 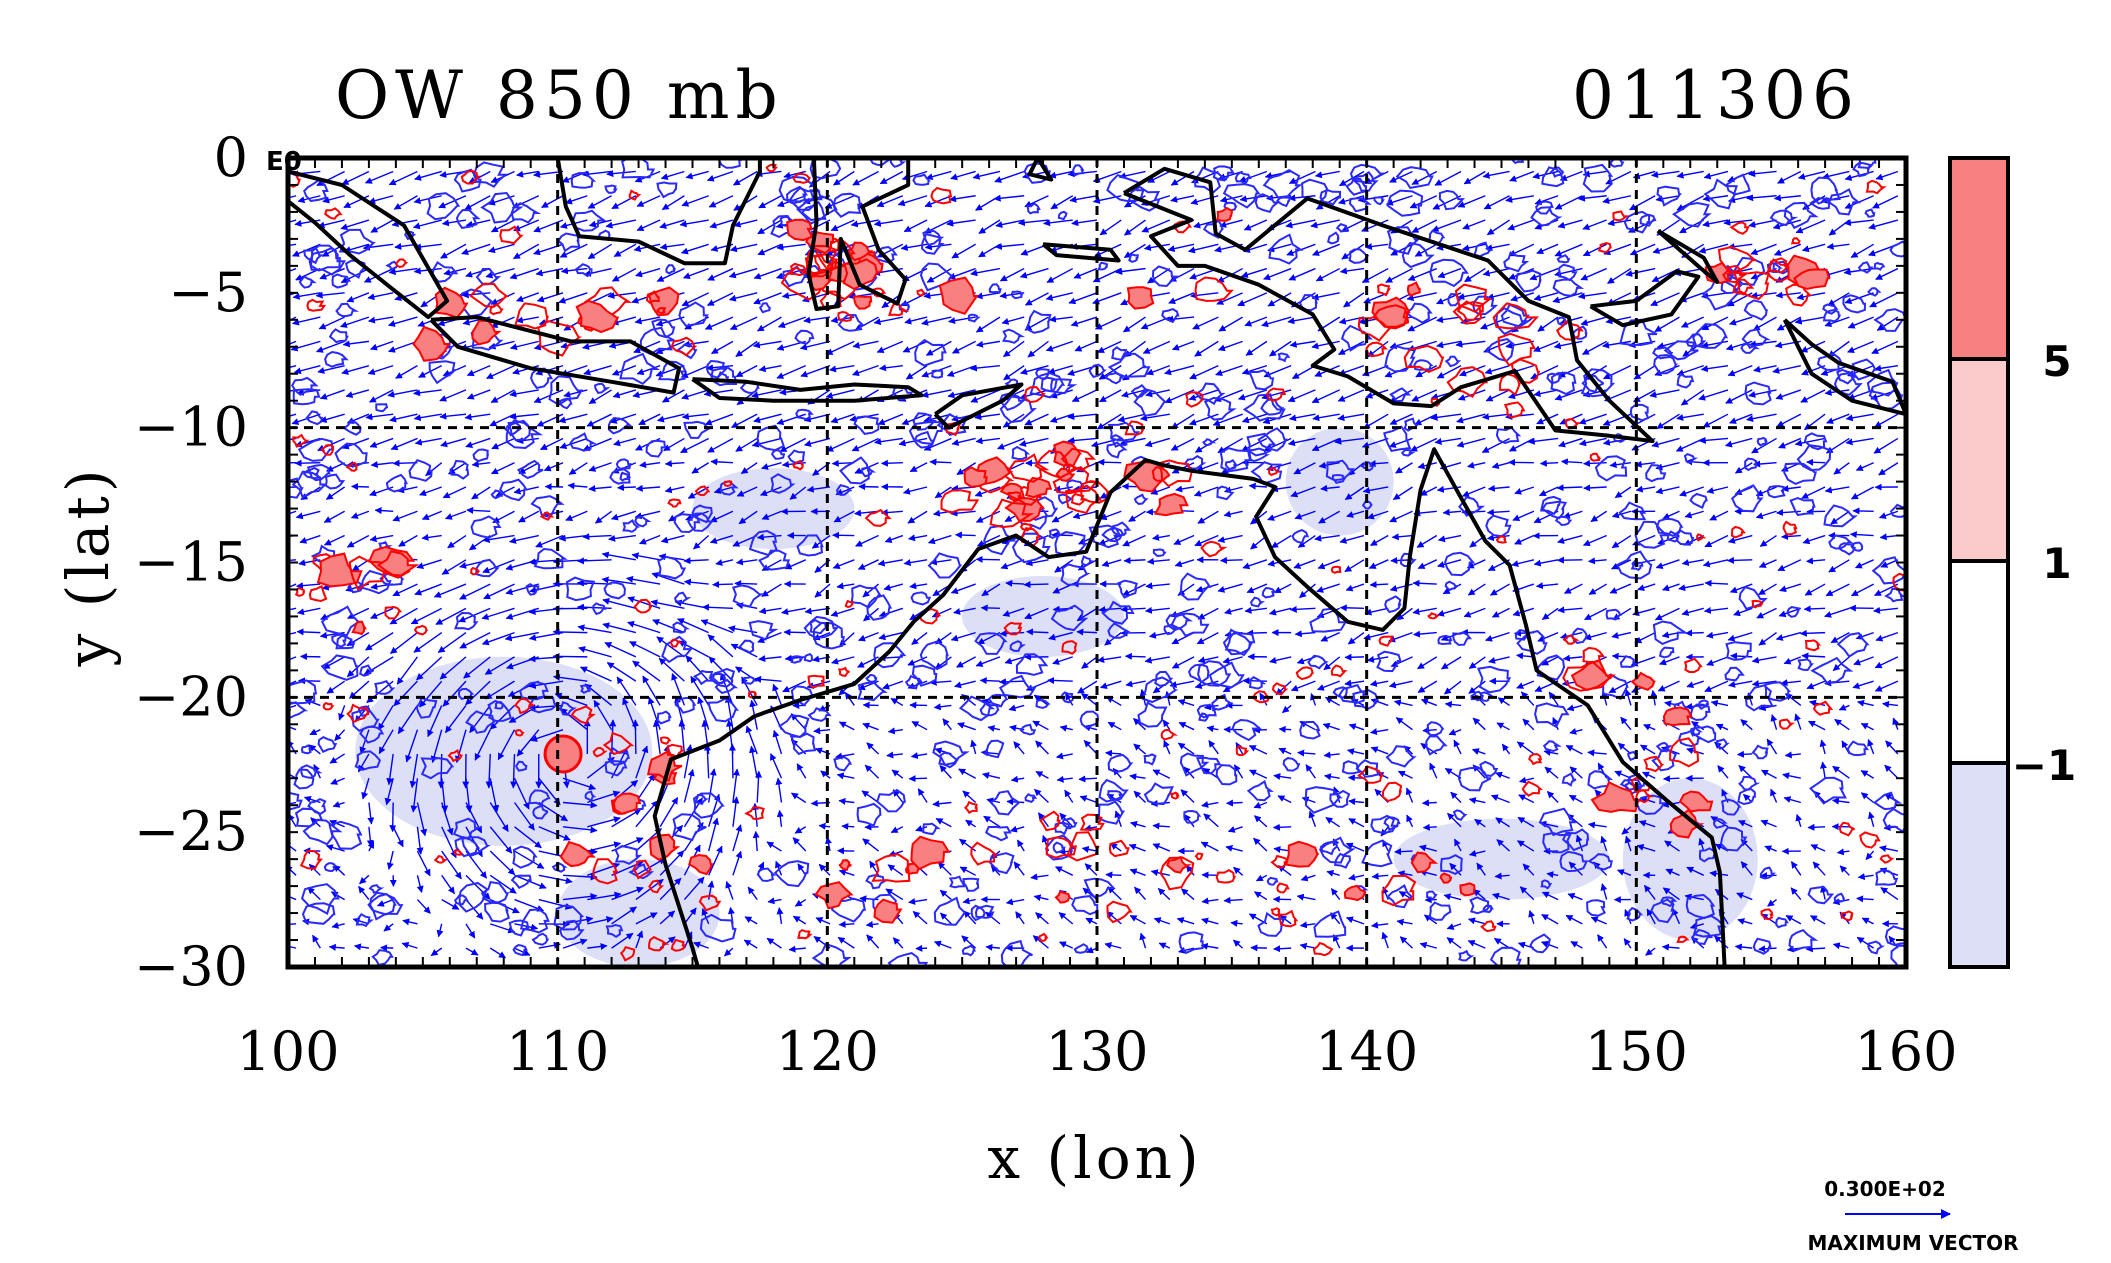 I want to click on cyclone-core, so click(x=563, y=754).